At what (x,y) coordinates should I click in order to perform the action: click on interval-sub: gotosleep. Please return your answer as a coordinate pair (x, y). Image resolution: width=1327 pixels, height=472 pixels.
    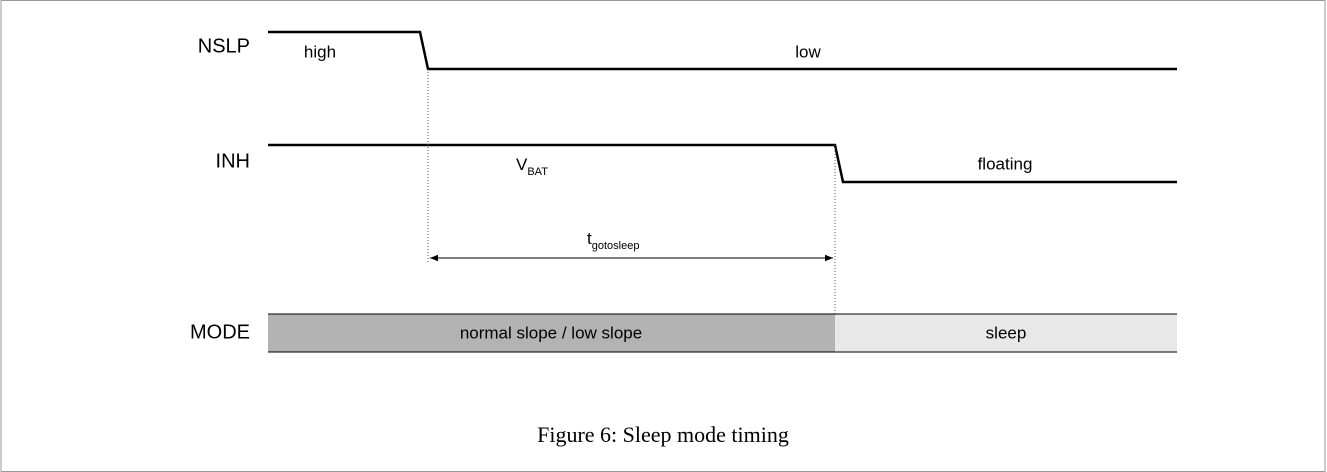
    Looking at the image, I should click on (616, 246).